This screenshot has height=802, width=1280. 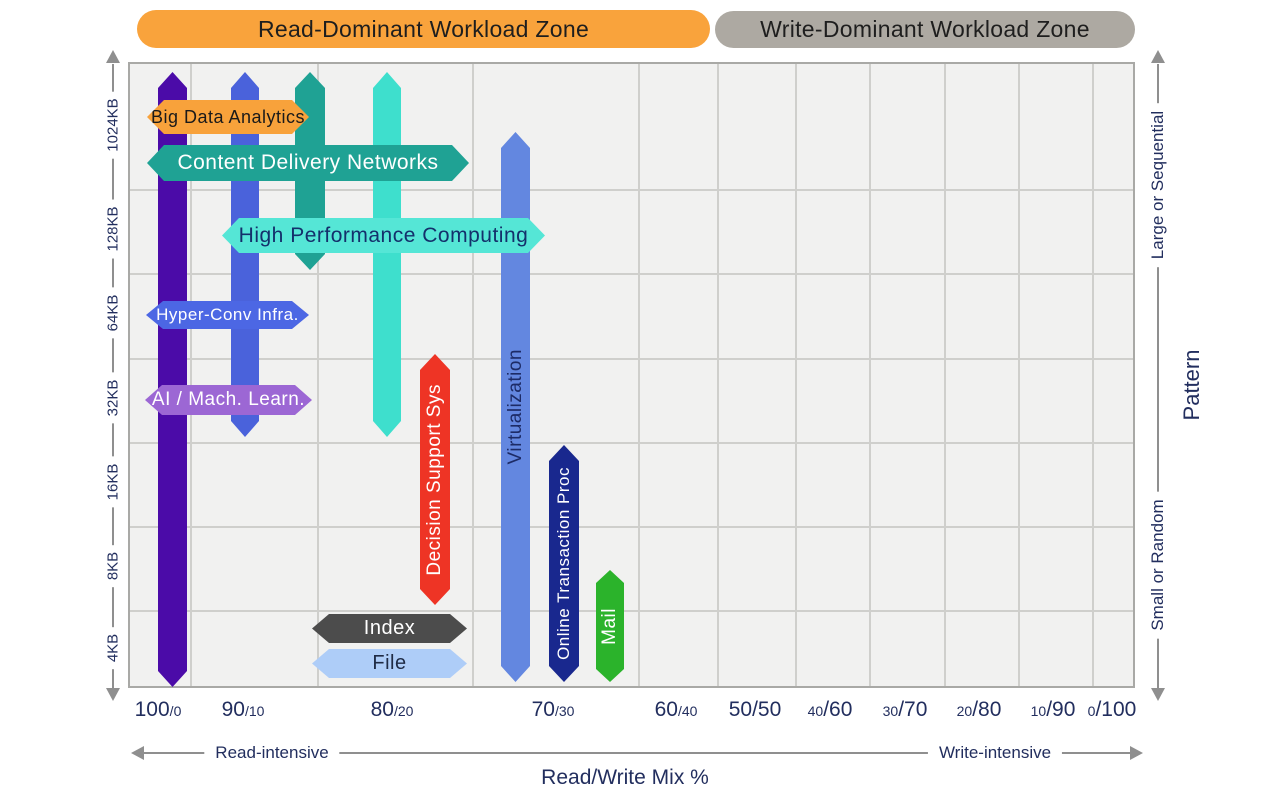 I want to click on read-mix-80-20-bar, so click(x=387, y=254).